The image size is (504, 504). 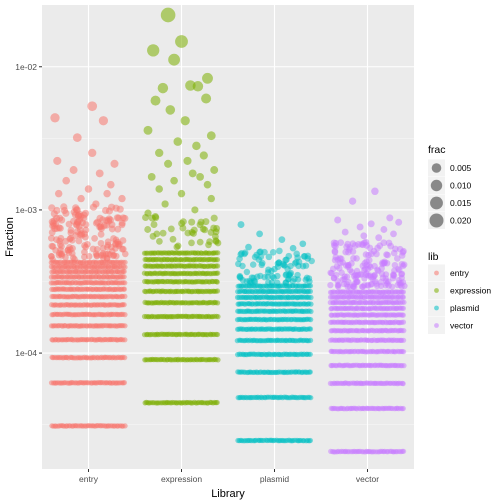 I want to click on x-tick-label: plasmid, so click(x=275, y=479).